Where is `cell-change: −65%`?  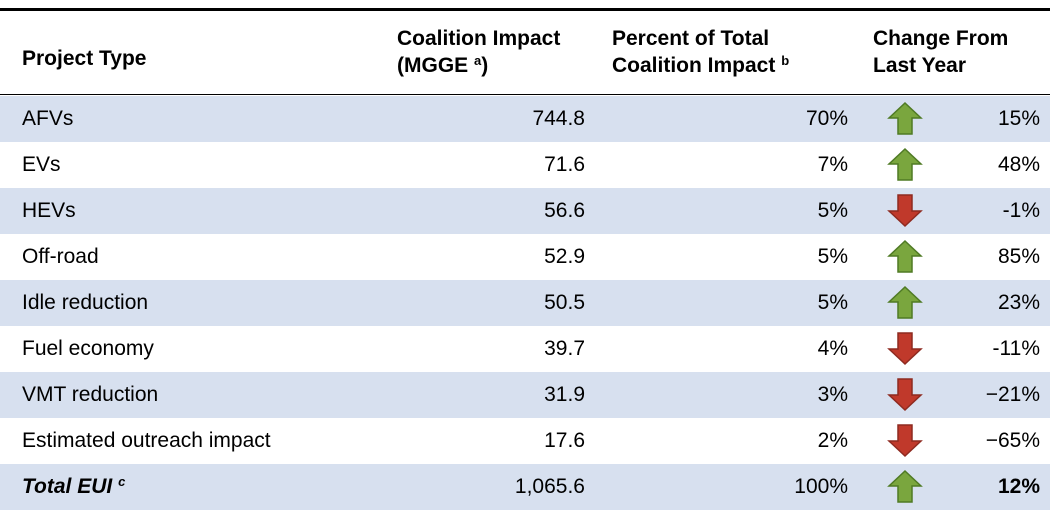 cell-change: −65% is located at coordinates (1012, 440).